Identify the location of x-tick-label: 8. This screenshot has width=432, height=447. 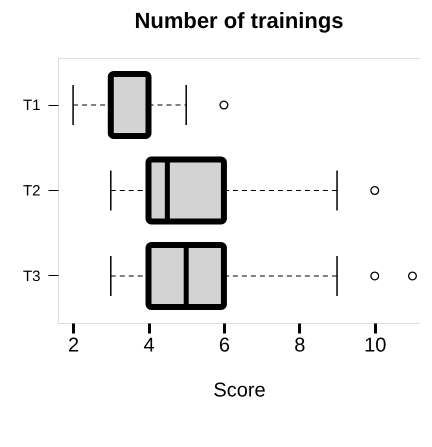
(300, 345).